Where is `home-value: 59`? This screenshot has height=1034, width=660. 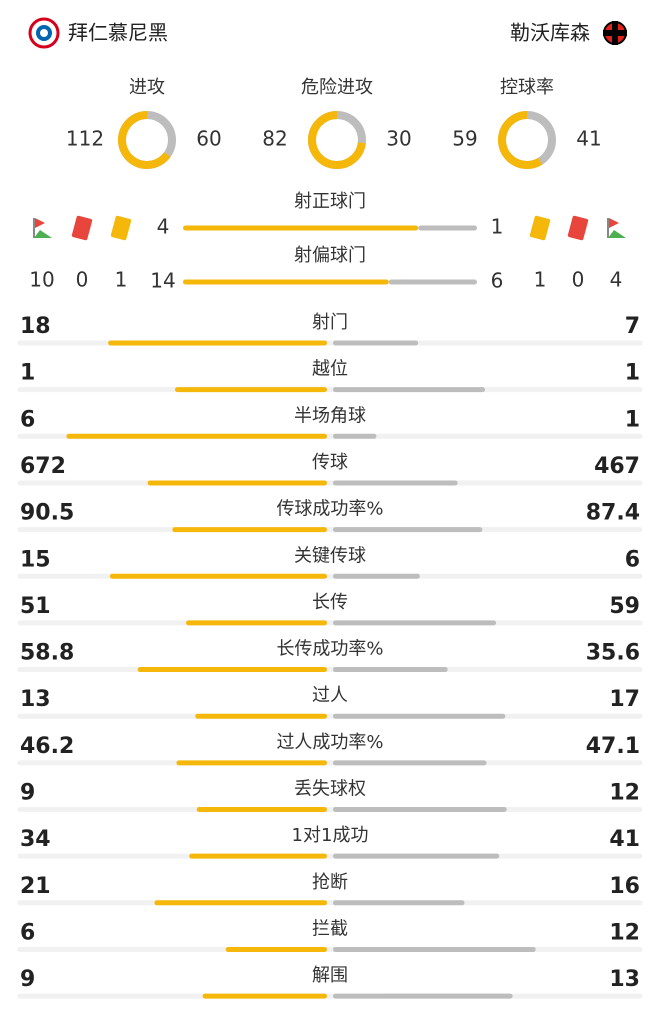
home-value: 59 is located at coordinates (464, 139).